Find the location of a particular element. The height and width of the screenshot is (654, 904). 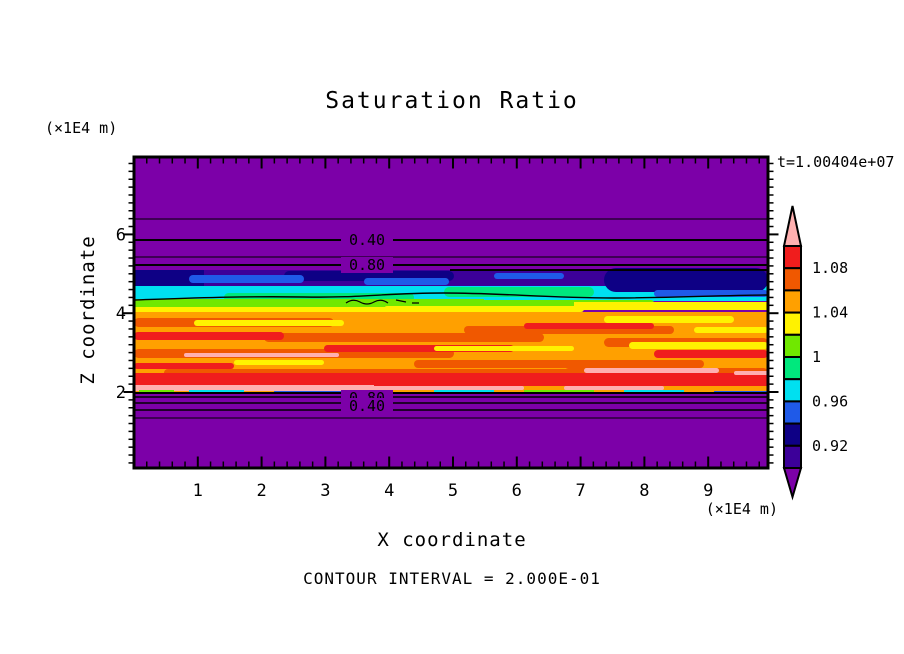

colorbar-label: 1 is located at coordinates (816, 357).